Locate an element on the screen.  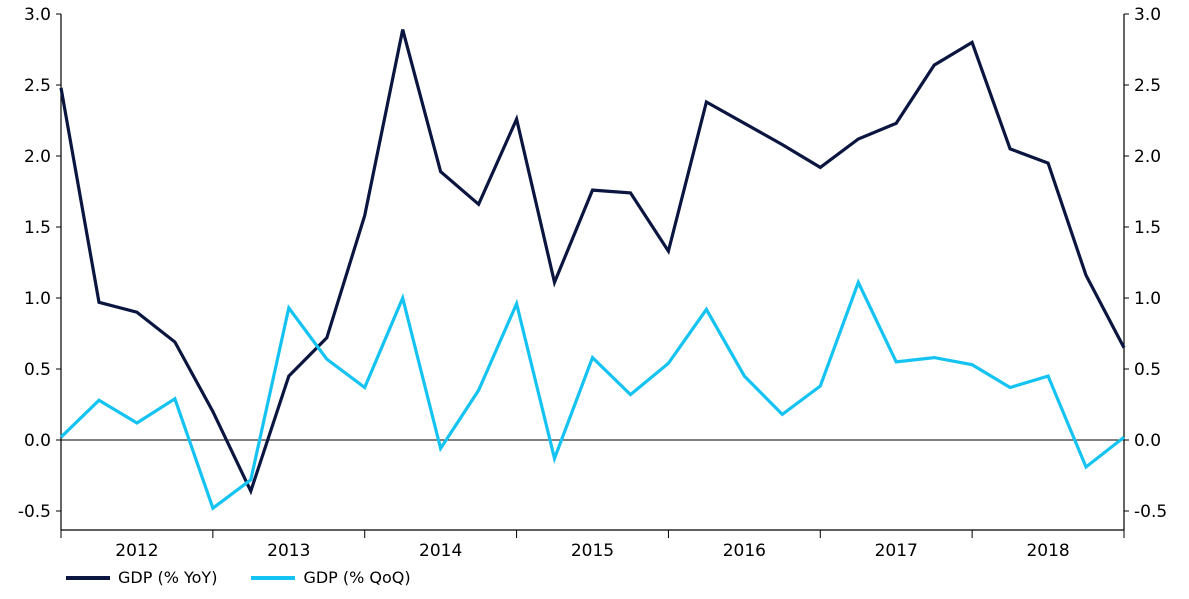
y-tick-label-left: 3.0 is located at coordinates (37, 15).